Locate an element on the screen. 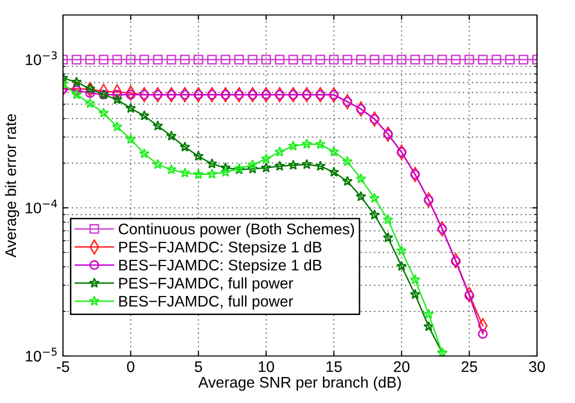 This screenshot has height=403, width=575. x-axis-title: Average SNR per branch (dB) is located at coordinates (299, 383).